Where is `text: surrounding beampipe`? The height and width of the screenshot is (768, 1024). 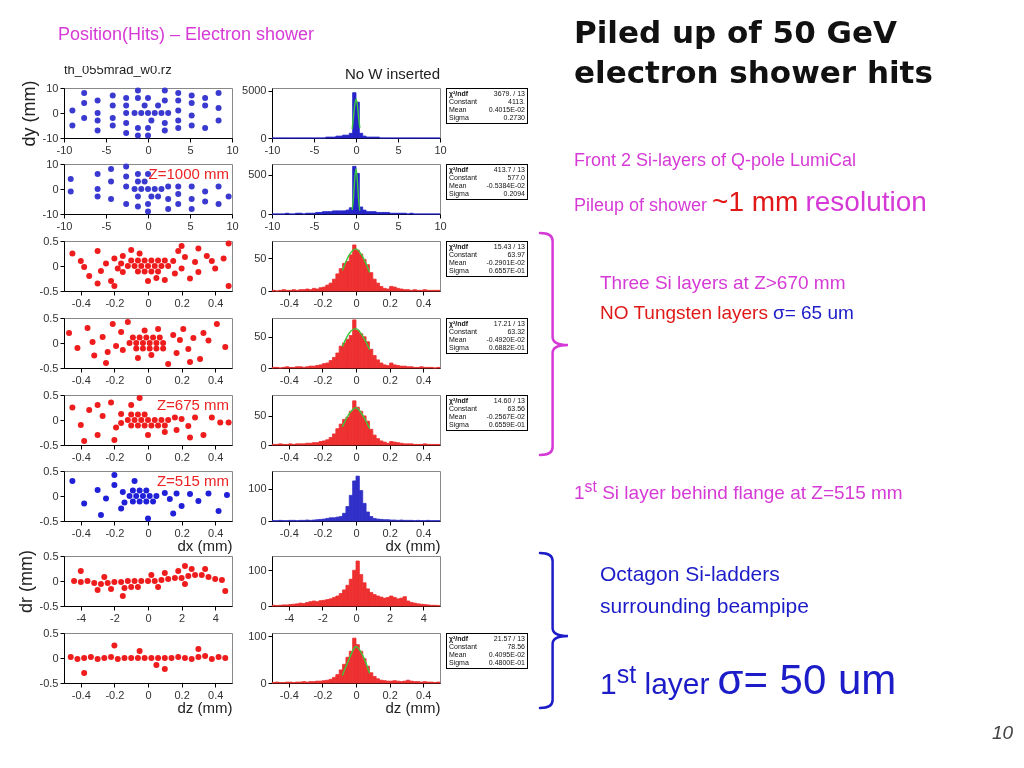
text: surrounding beampipe is located at coordinates (704, 605).